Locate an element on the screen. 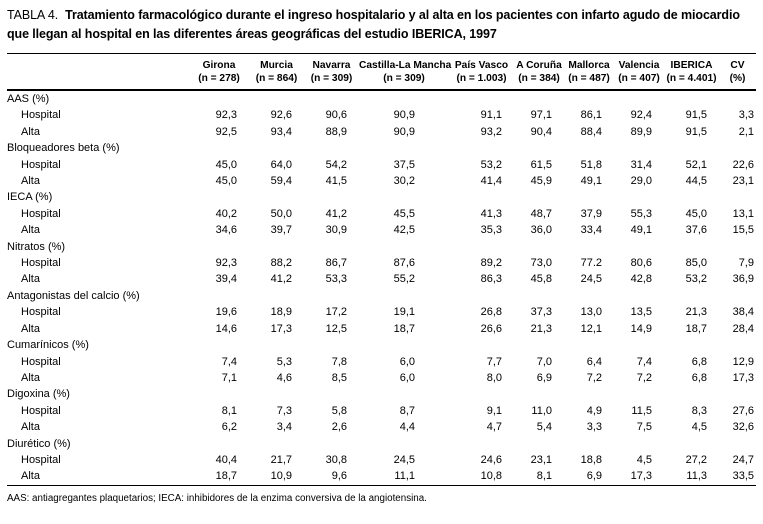 This screenshot has width=763, height=524. cell-value: 10,8 is located at coordinates (491, 476).